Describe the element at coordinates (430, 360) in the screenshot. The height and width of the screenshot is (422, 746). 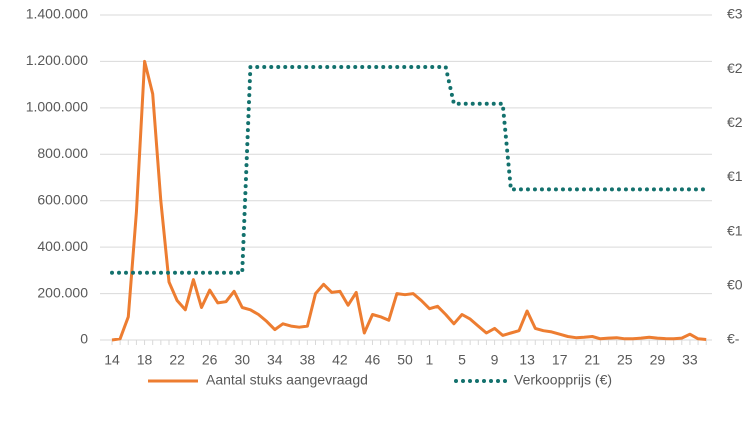
I see `x-tick-label: 1` at that location.